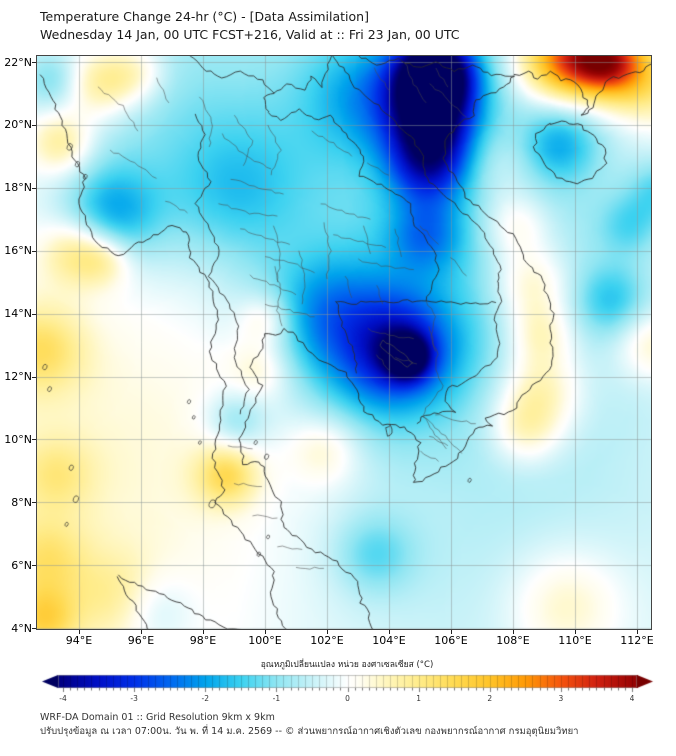  Describe the element at coordinates (21, 628) in the screenshot. I see `lat-axis-label: 4°N` at that location.